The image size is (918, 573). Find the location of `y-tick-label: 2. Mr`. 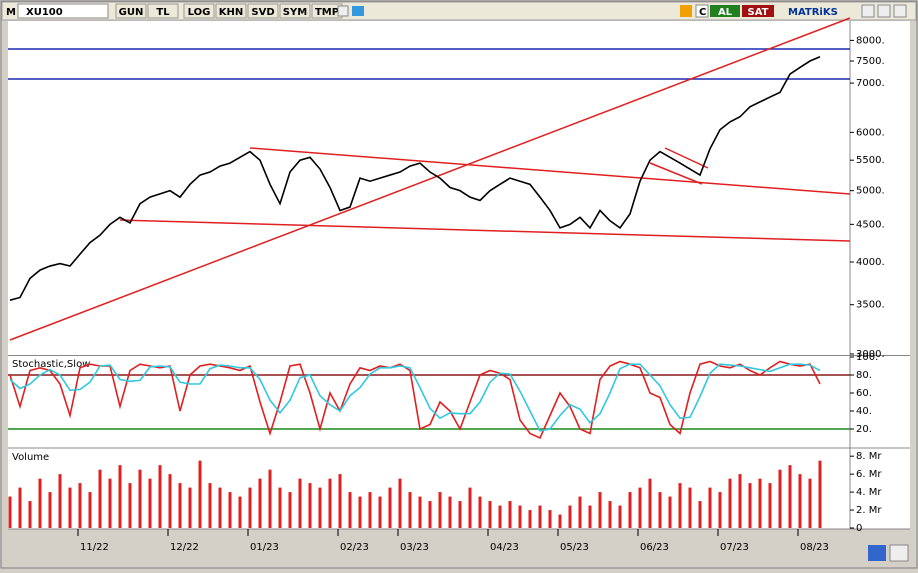

y-tick-label: 2. Mr is located at coordinates (869, 510).